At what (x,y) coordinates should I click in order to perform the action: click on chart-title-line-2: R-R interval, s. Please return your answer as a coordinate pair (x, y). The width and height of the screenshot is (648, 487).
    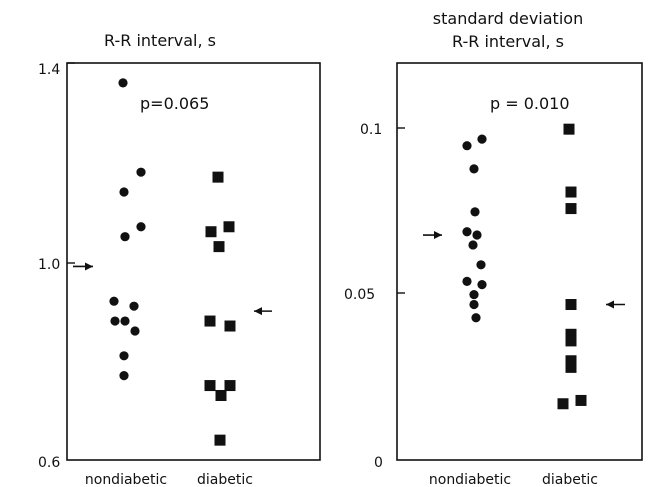
    Looking at the image, I should click on (508, 41).